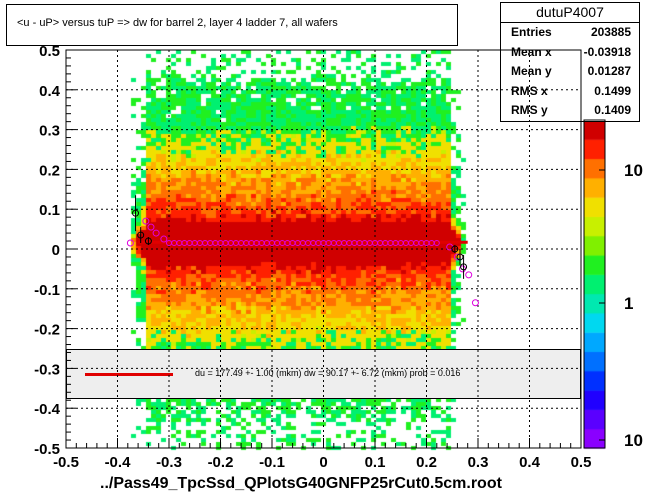 Image resolution: width=647 pixels, height=499 pixels. Describe the element at coordinates (612, 90) in the screenshot. I see `stats-value: 0.1499` at that location.